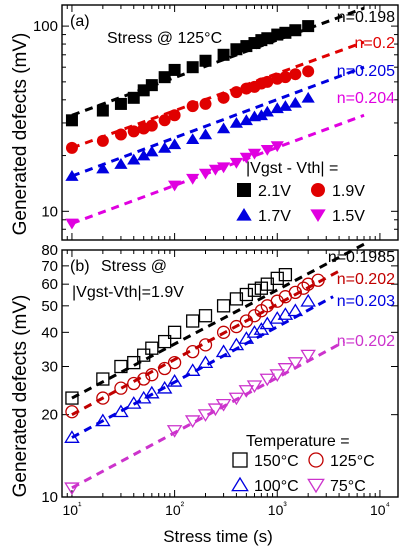  Describe the element at coordinates (164, 38) in the screenshot. I see `panel-annotation: Stress @ 125°C` at that location.